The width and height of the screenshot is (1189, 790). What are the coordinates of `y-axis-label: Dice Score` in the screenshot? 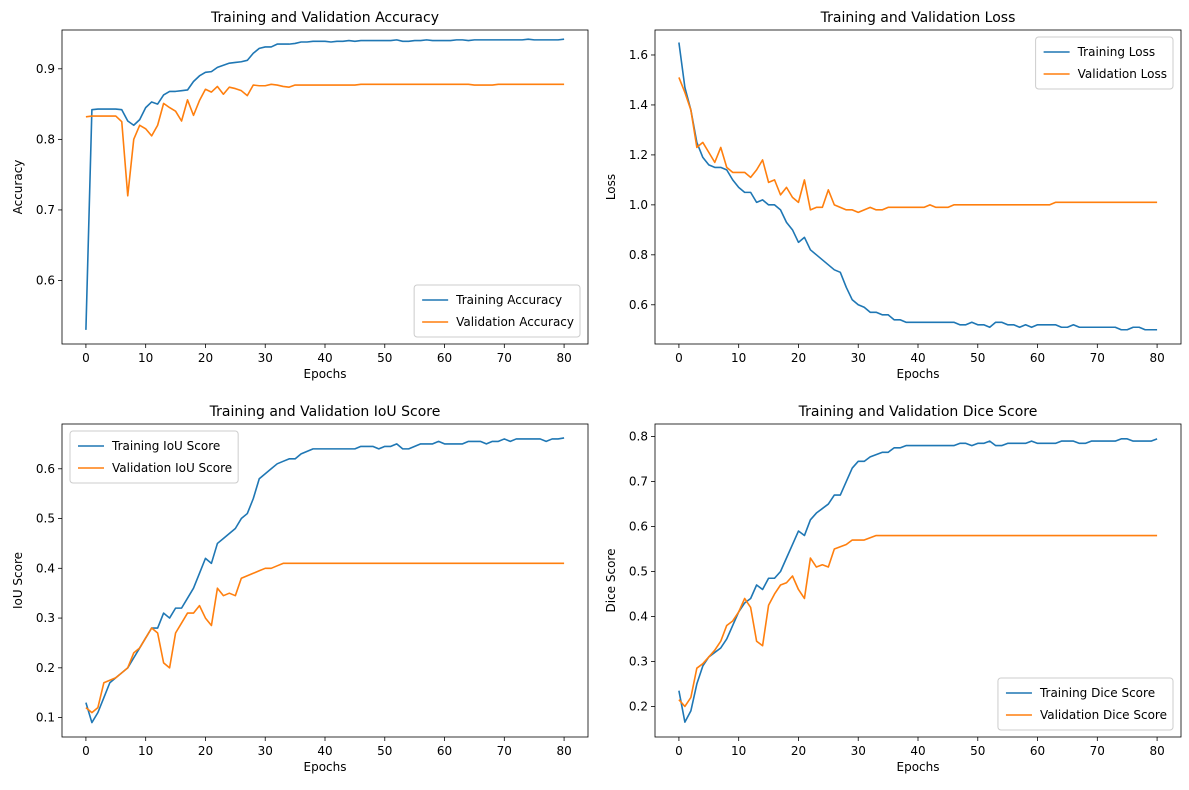 It's located at (611, 581).